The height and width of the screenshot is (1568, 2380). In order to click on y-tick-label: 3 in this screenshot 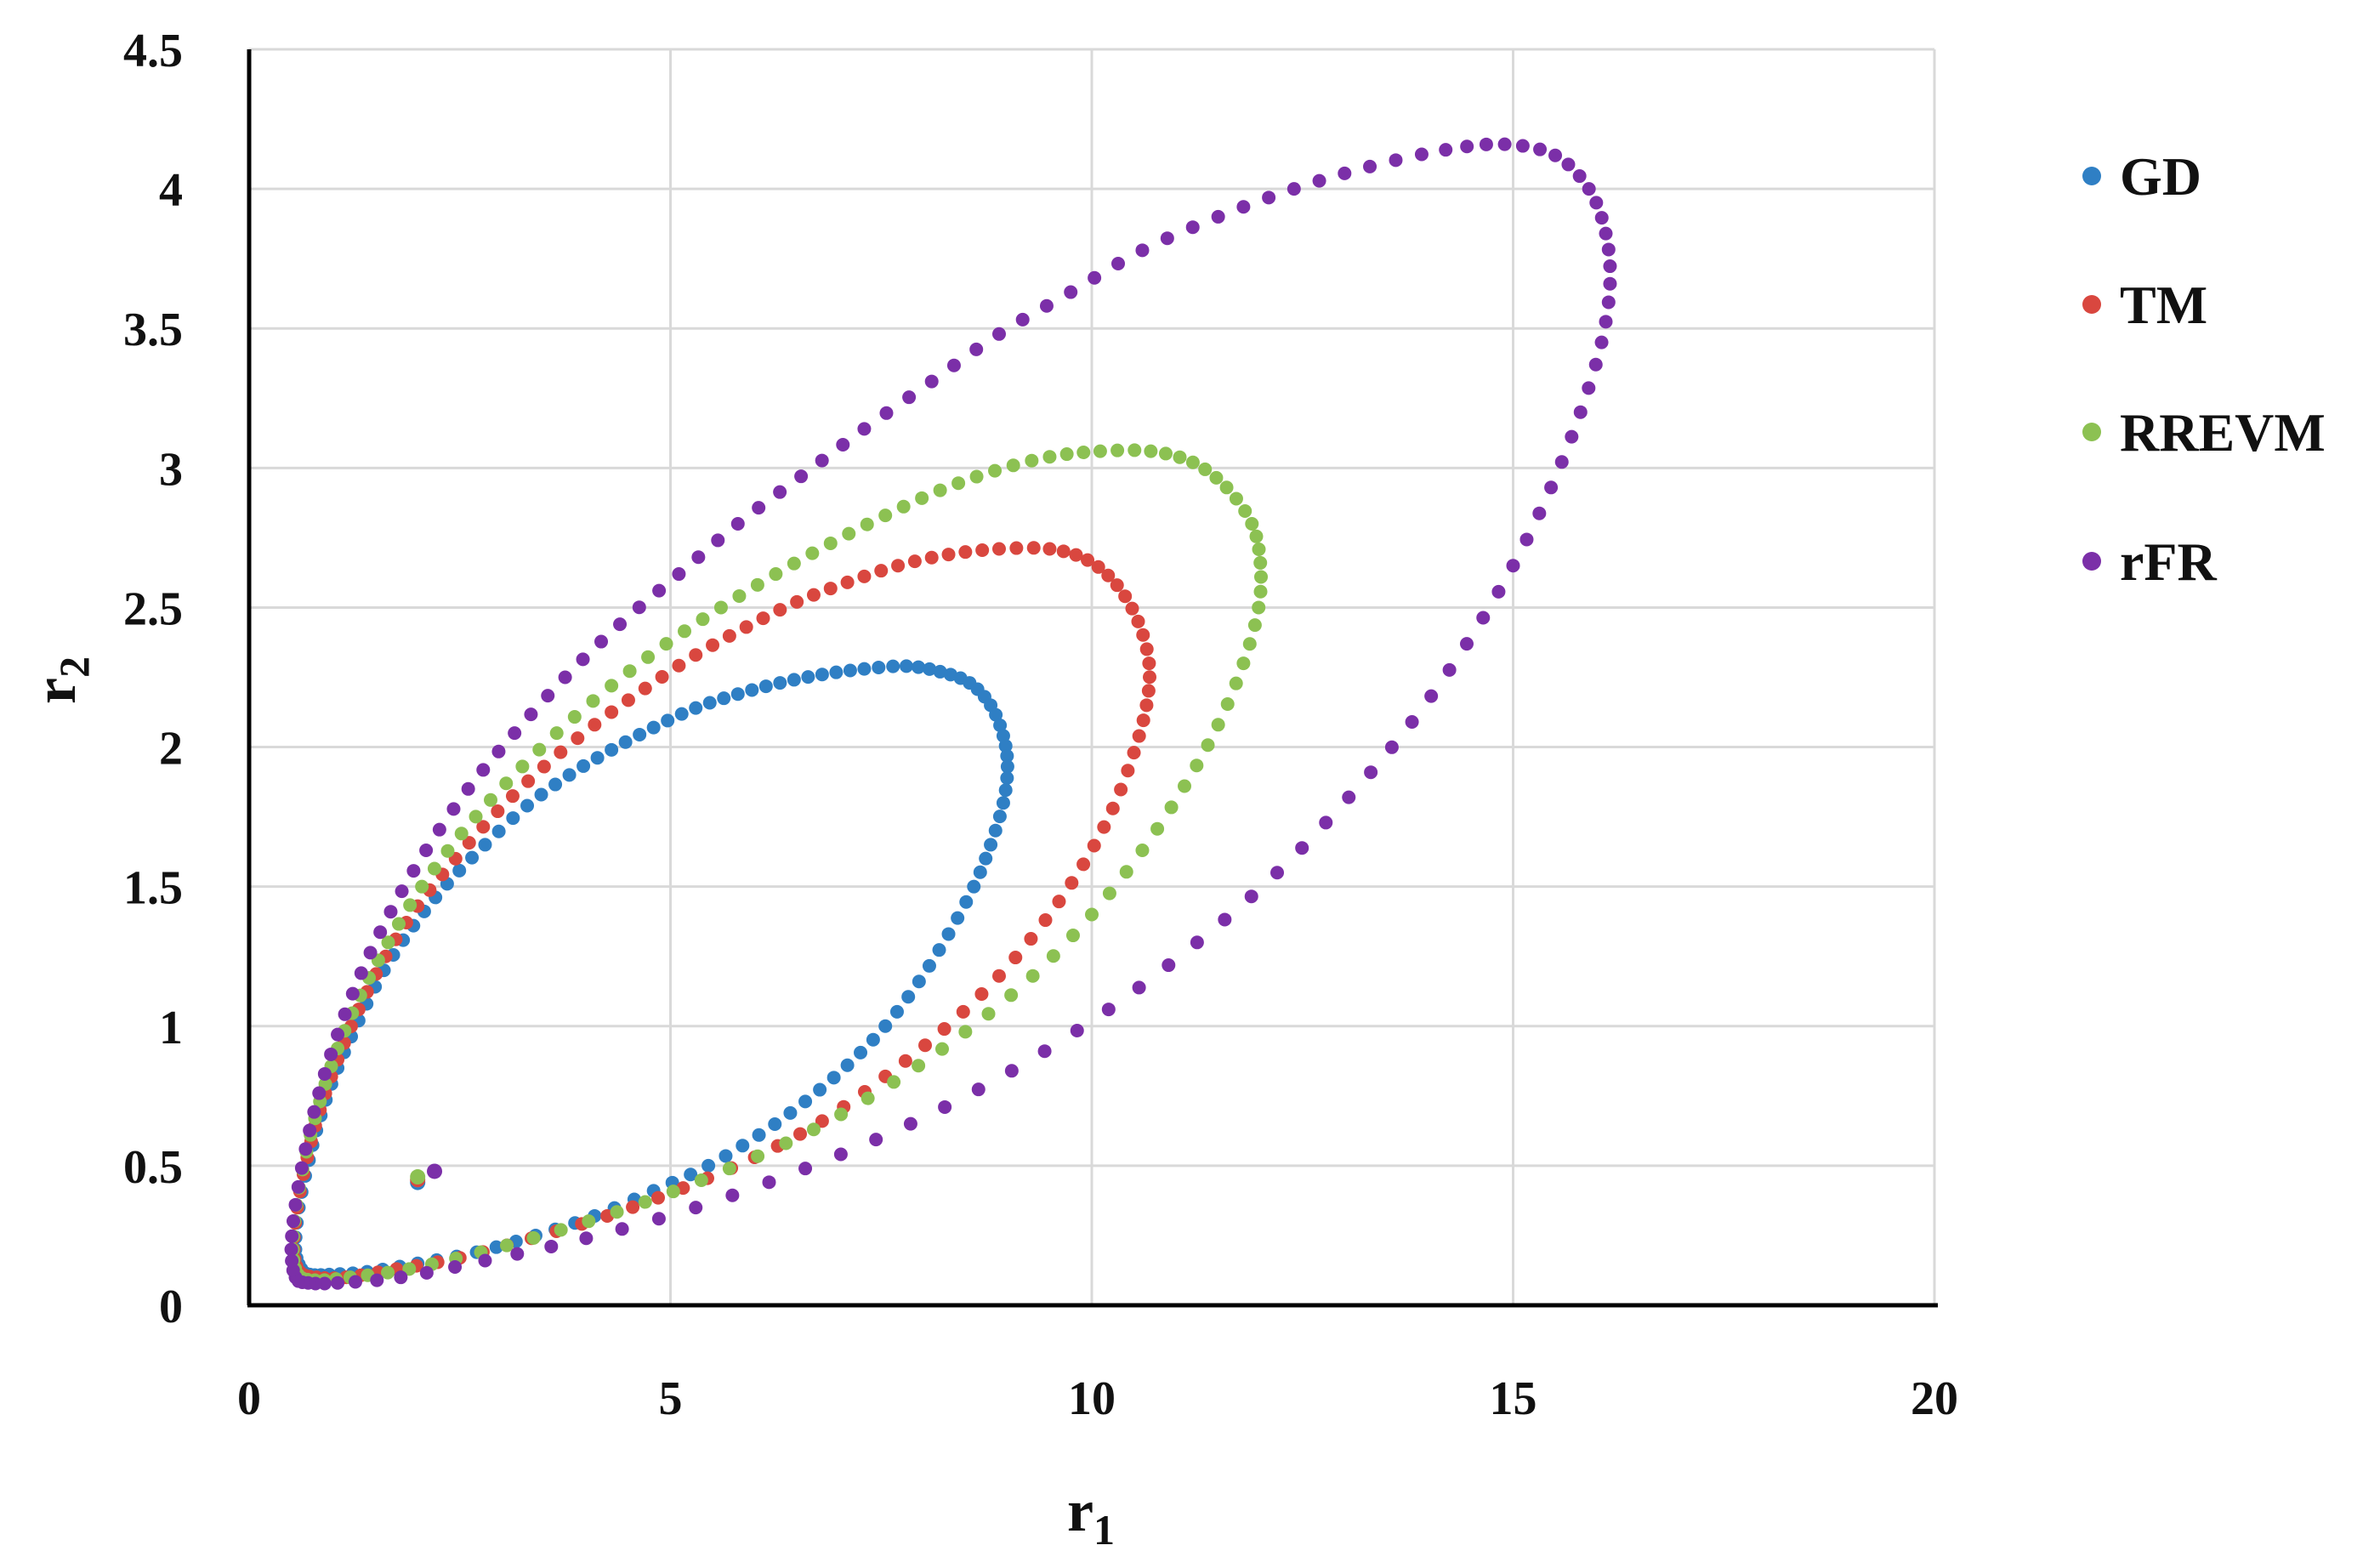, I will do `click(171, 469)`.